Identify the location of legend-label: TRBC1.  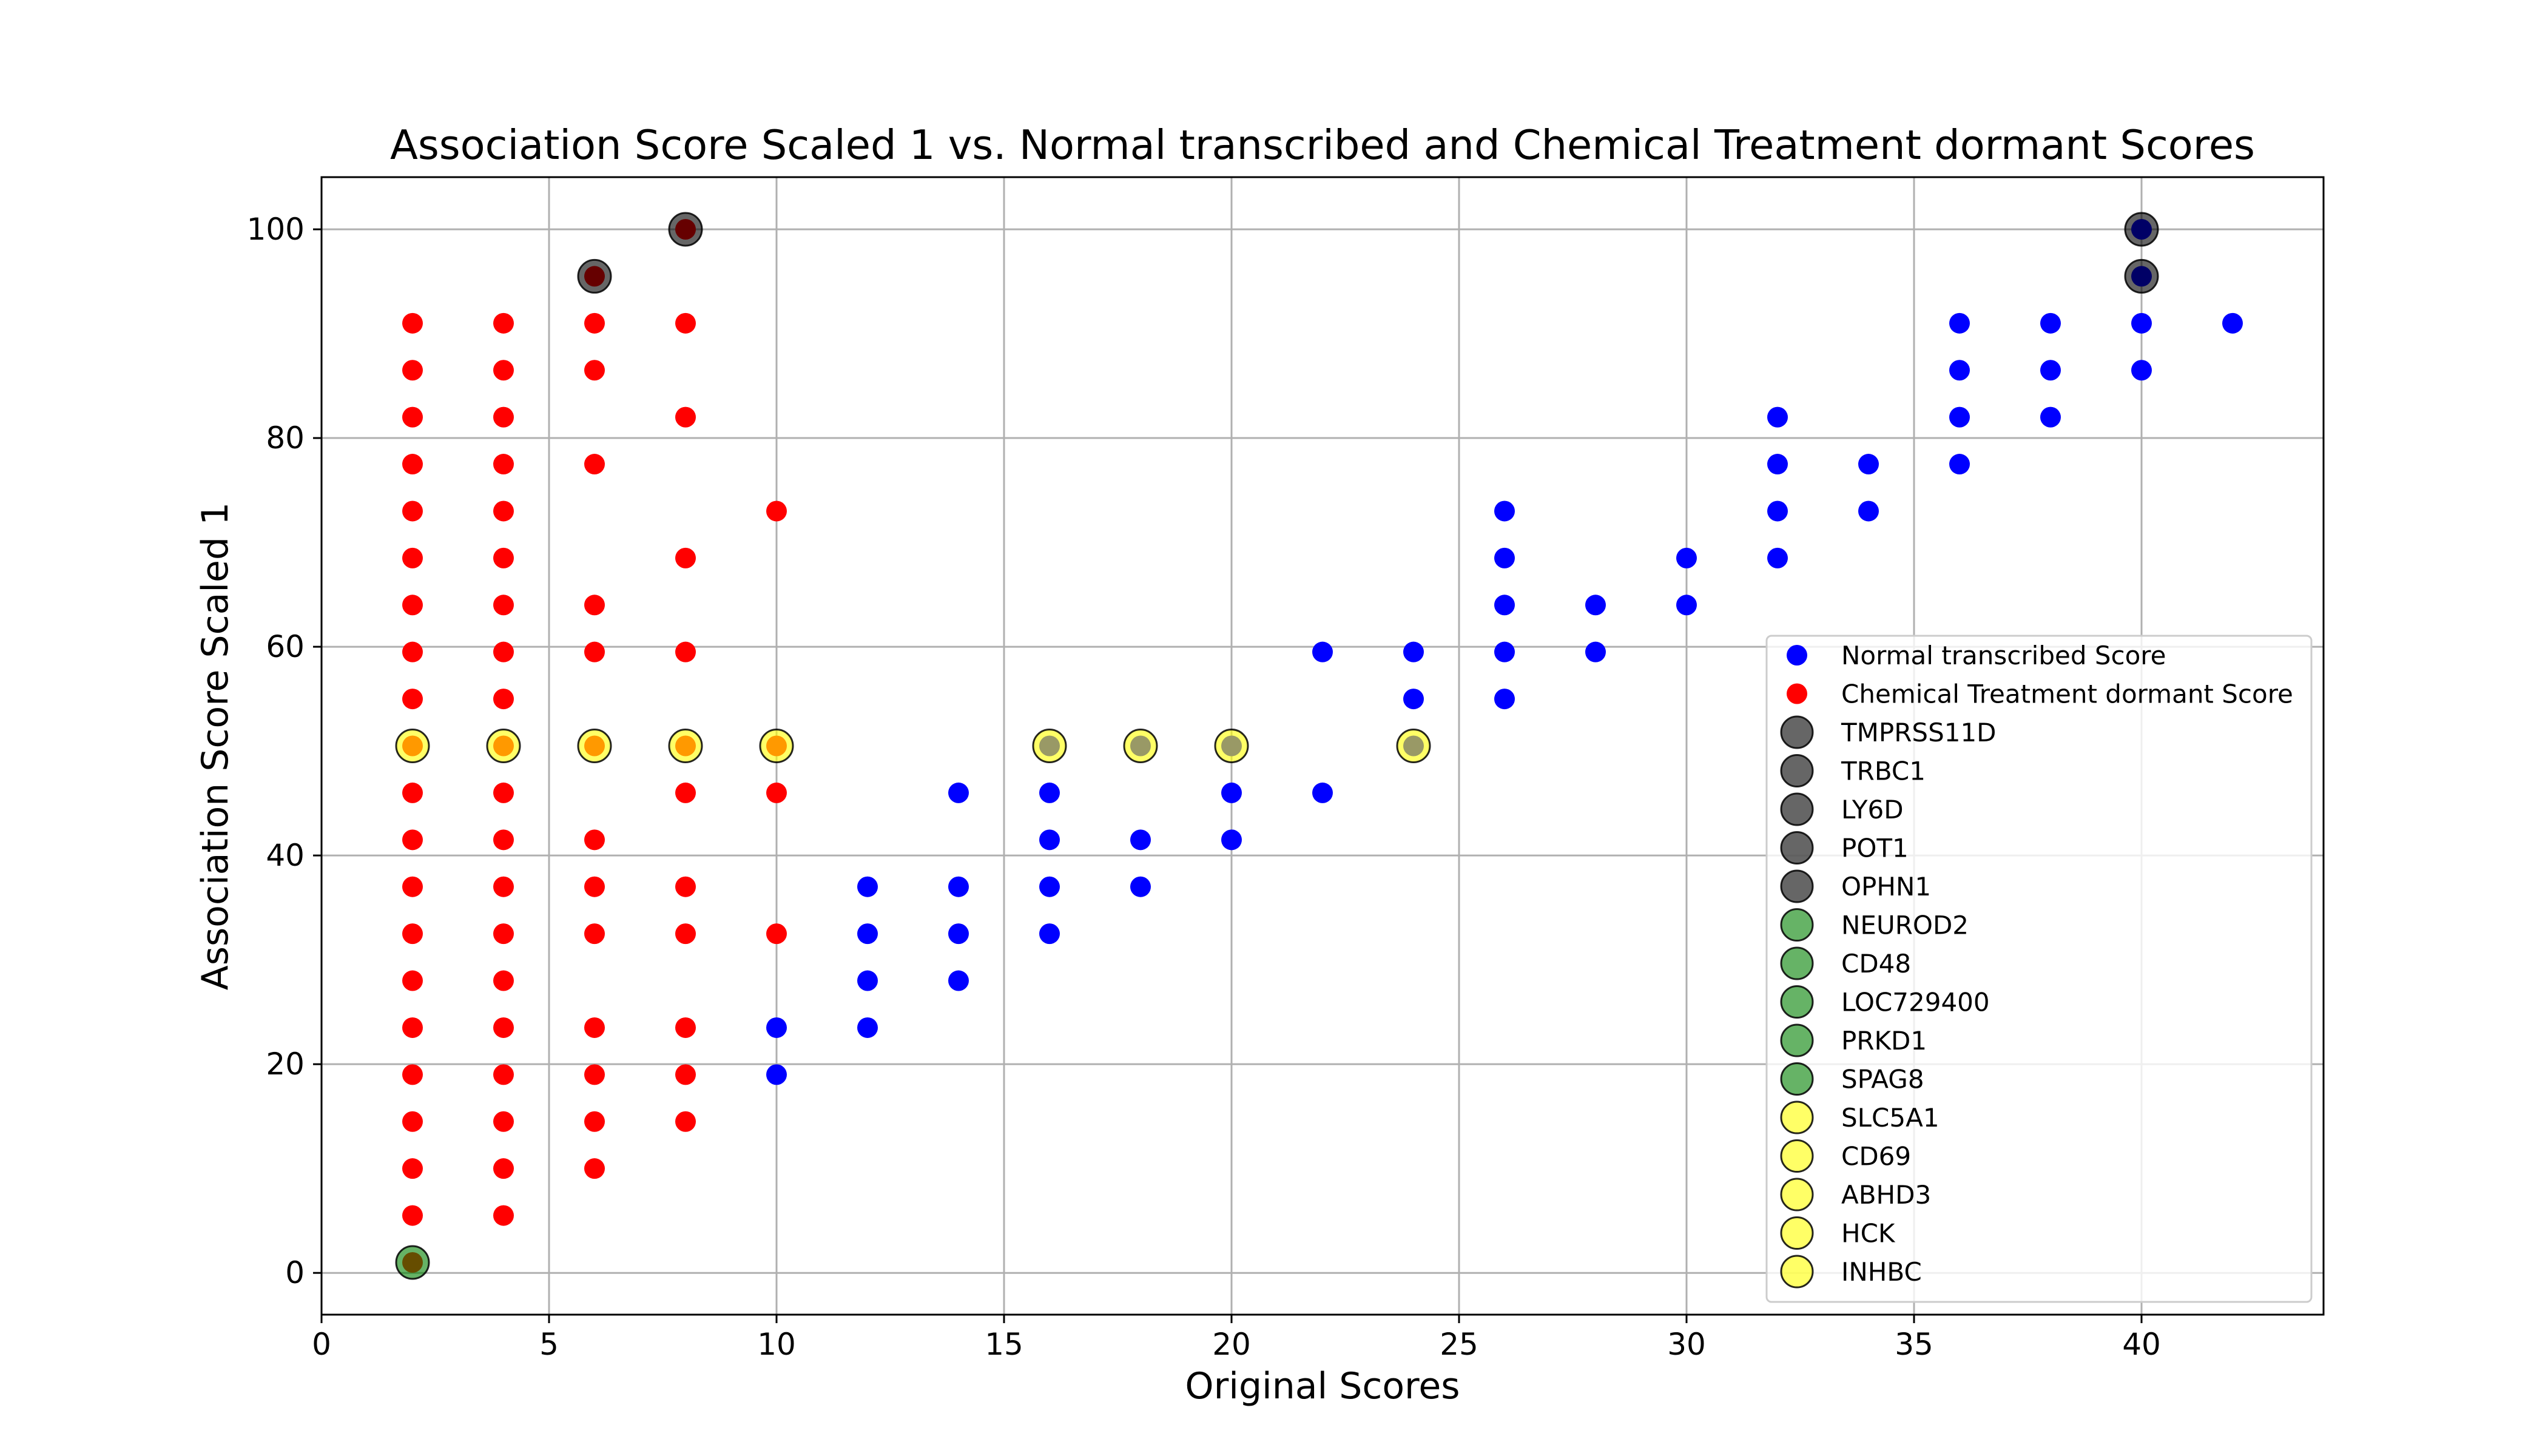
(1883, 771).